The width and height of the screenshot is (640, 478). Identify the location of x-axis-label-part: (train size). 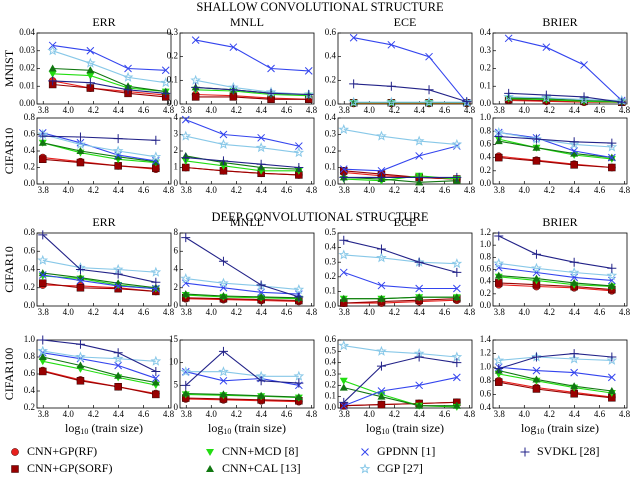
(571, 428).